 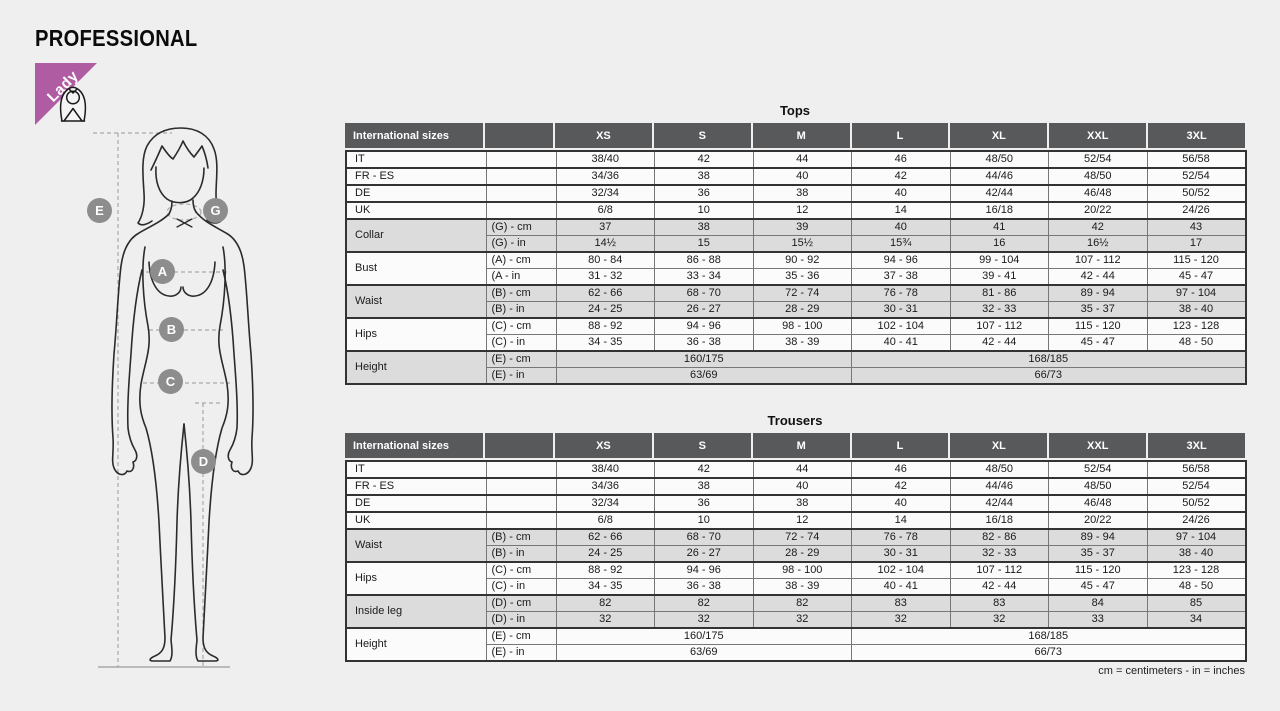 I want to click on size-value: 42 - 44, so click(x=999, y=587).